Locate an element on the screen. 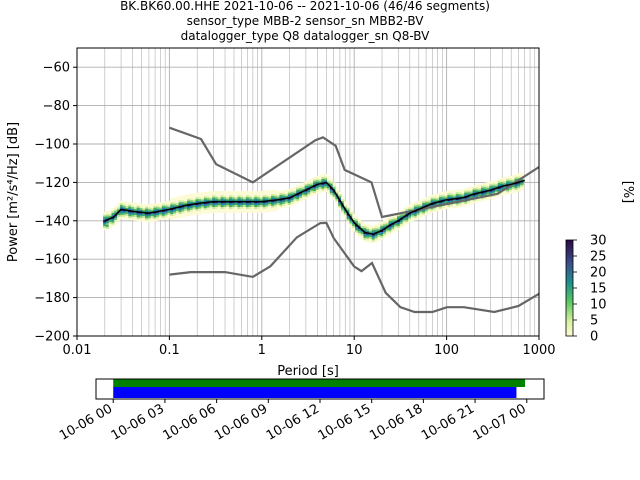 The width and height of the screenshot is (640, 480). x-tick-label: 1 is located at coordinates (262, 350).